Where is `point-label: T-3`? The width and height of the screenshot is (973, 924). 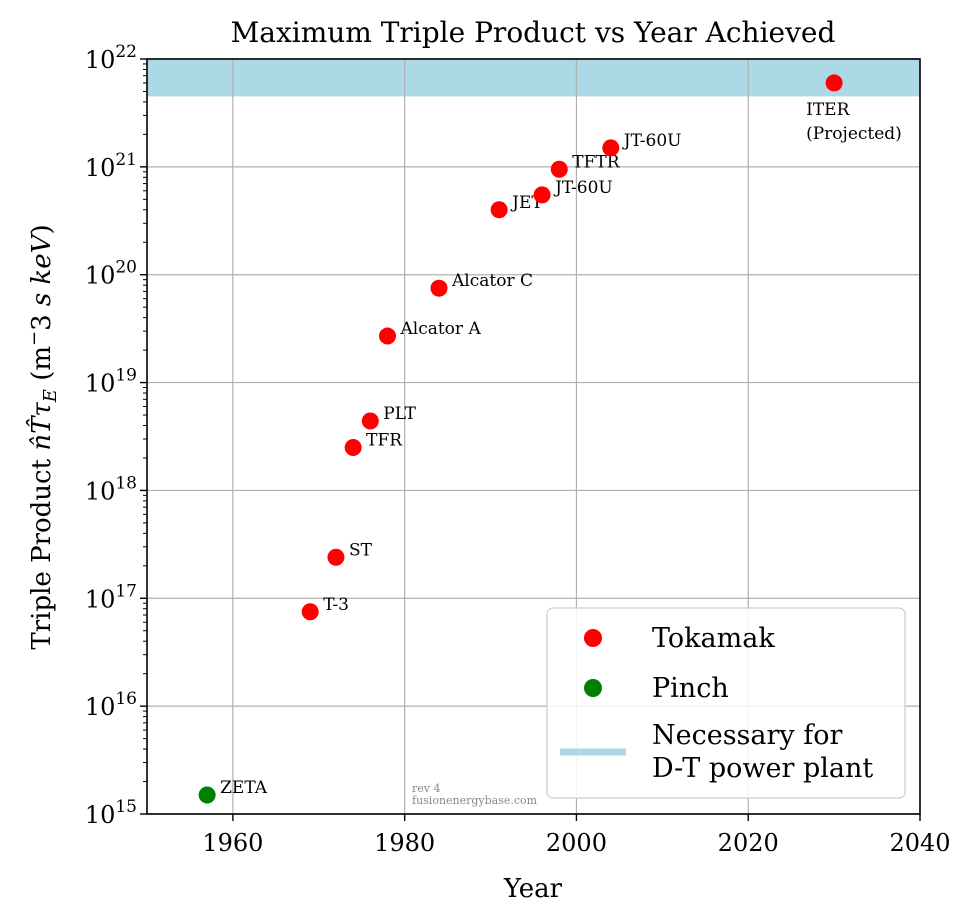
point-label: T-3 is located at coordinates (336, 605).